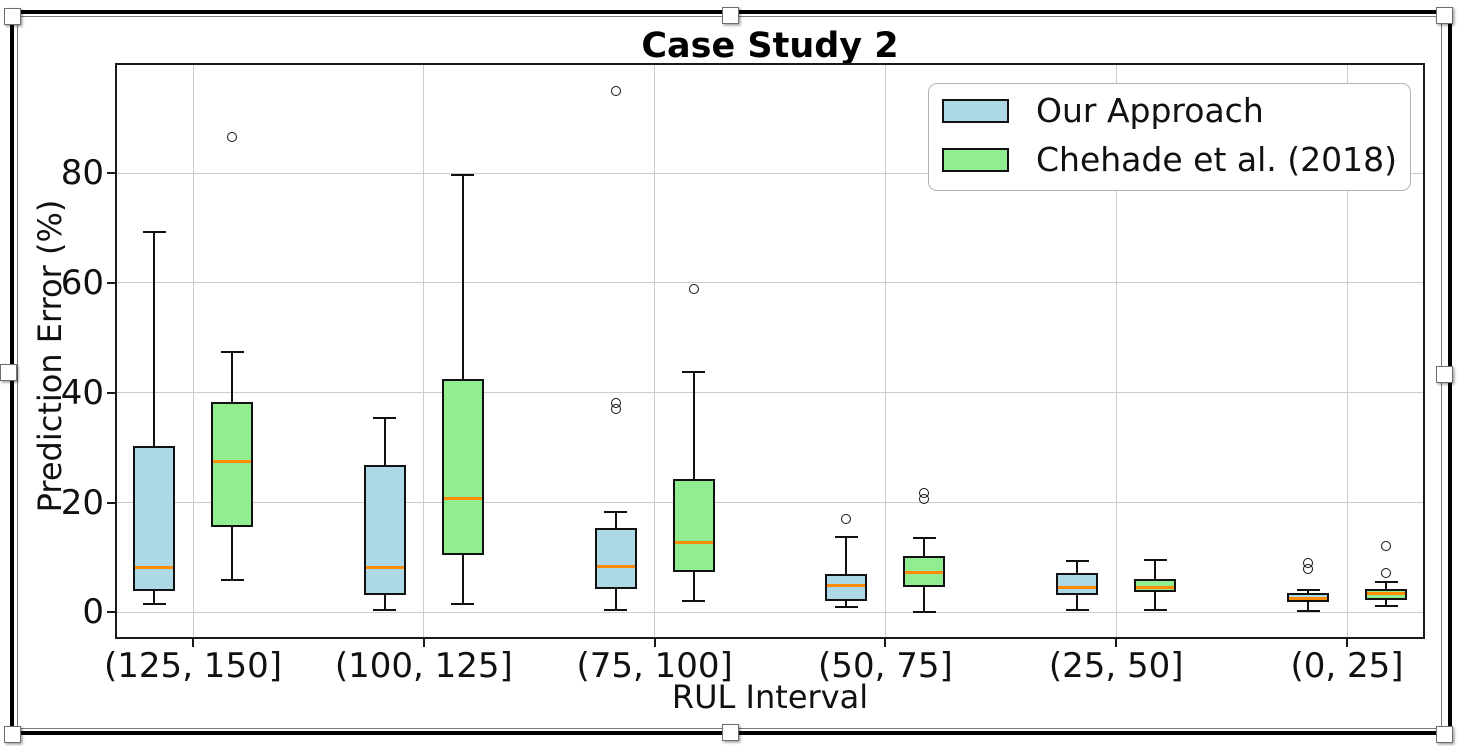 The image size is (1460, 746). Describe the element at coordinates (193, 666) in the screenshot. I see `x-tick-label: (125, 150]` at that location.